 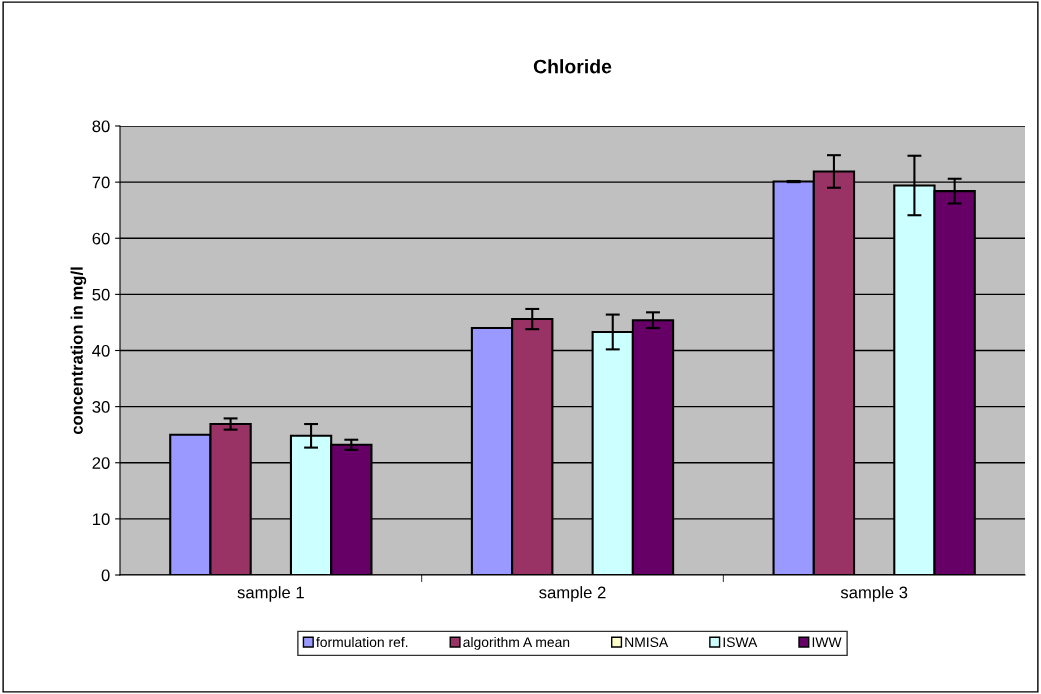 I want to click on x-tick-label: sample 2, so click(x=572, y=594).